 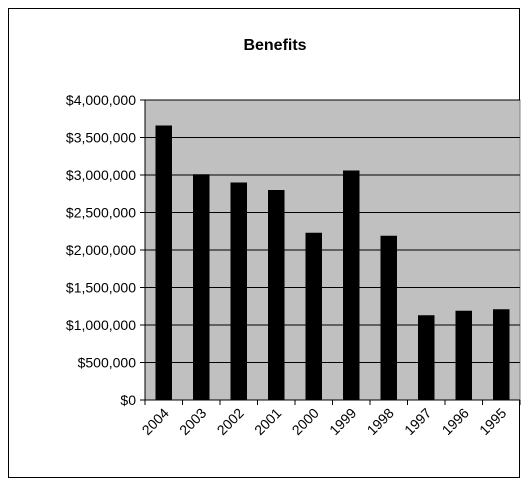 I want to click on y-tick-label: $2,500,000, so click(x=101, y=213).